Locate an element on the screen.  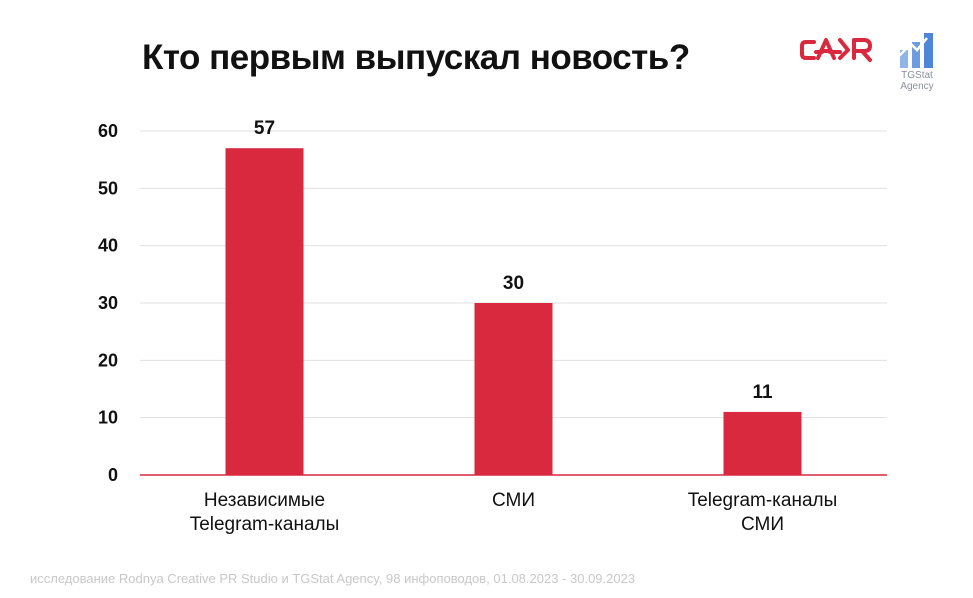
y-tick-label: 30 is located at coordinates (108, 303).